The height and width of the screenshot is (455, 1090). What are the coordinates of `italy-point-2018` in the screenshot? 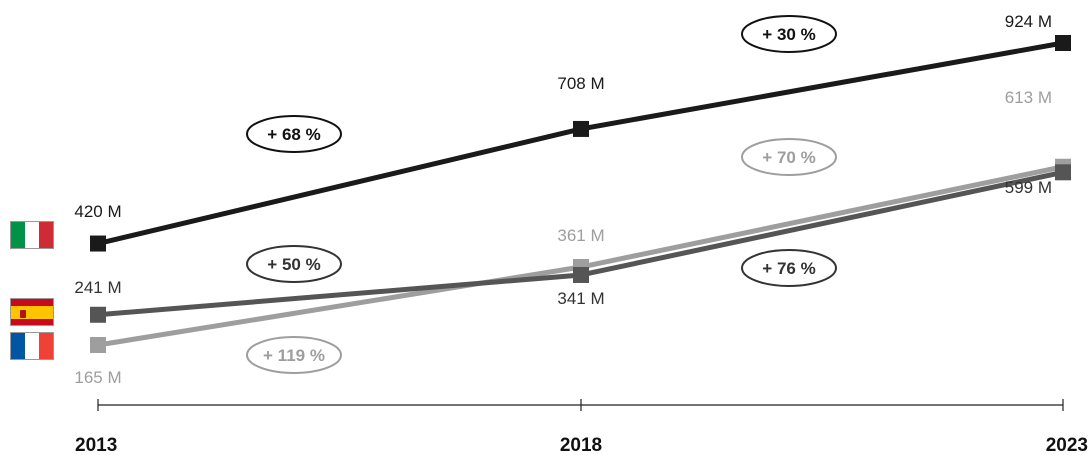 It's located at (581, 128).